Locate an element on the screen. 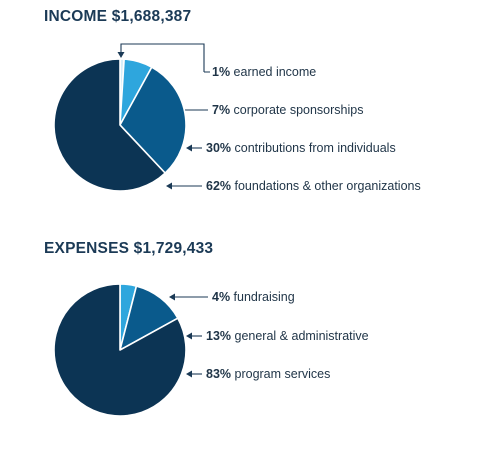 The image size is (480, 456). slice-label-0-1: 7% corporate sponsorships is located at coordinates (287, 110).